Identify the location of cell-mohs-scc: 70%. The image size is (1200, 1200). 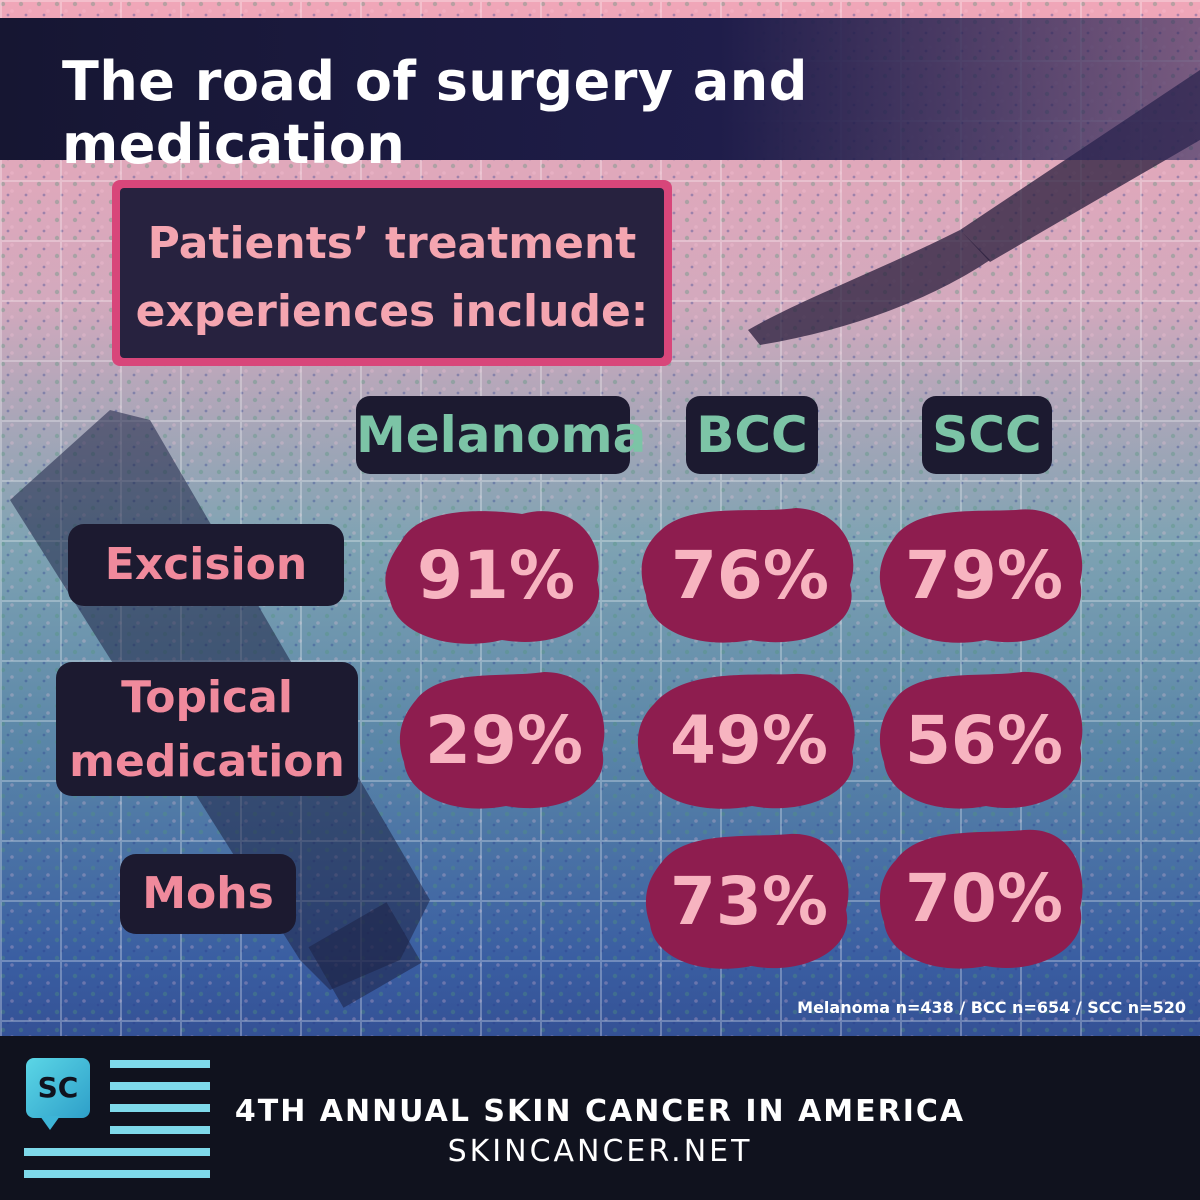
(984, 898).